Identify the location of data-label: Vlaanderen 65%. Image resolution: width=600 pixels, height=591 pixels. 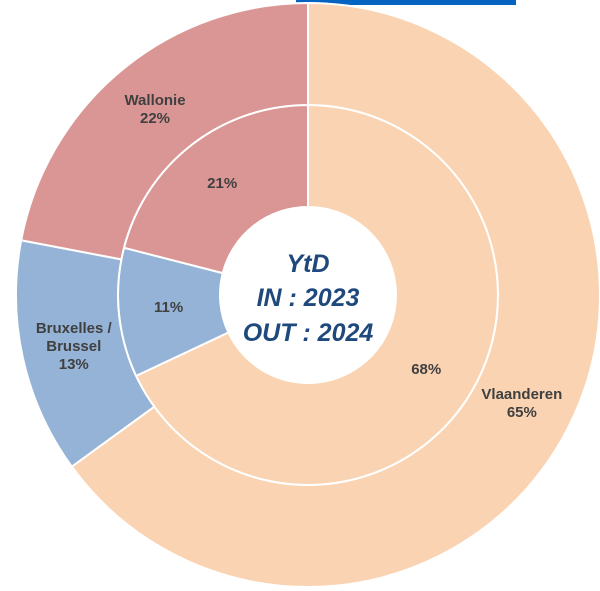
(522, 404).